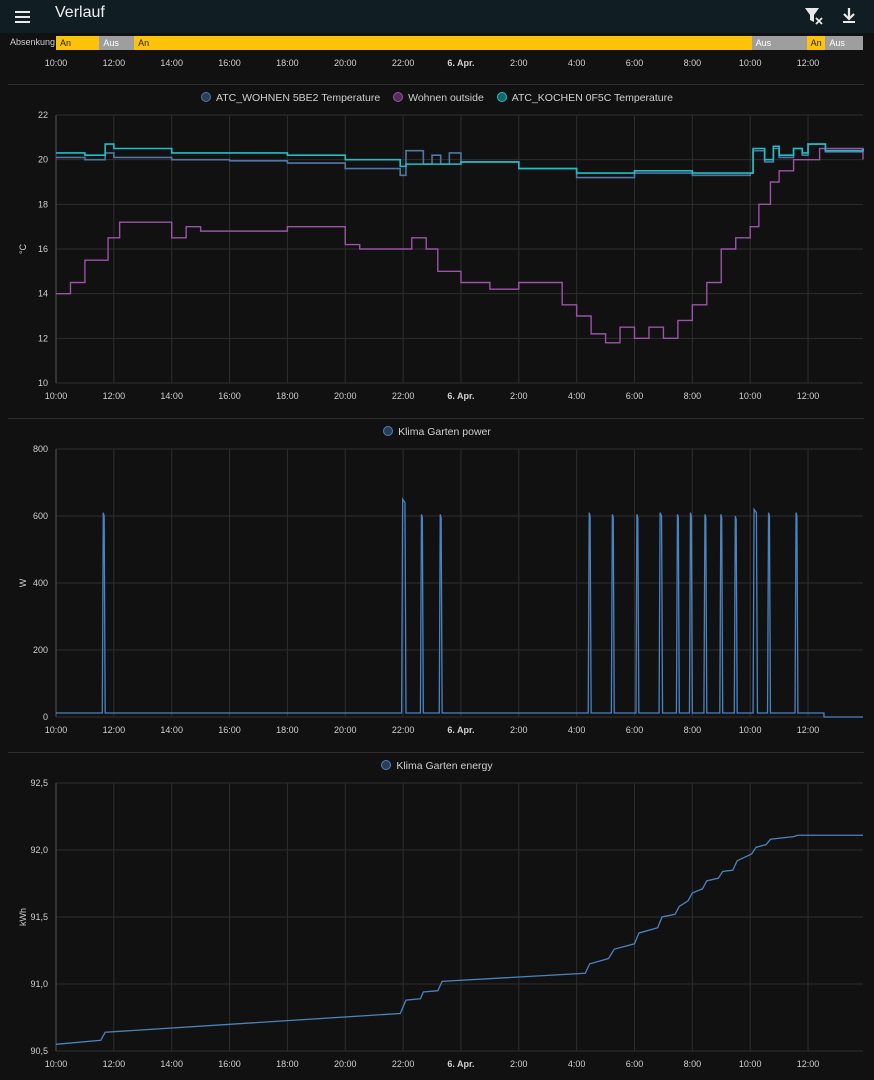 The width and height of the screenshot is (874, 1080). What do you see at coordinates (436, 752) in the screenshot?
I see `divider` at bounding box center [436, 752].